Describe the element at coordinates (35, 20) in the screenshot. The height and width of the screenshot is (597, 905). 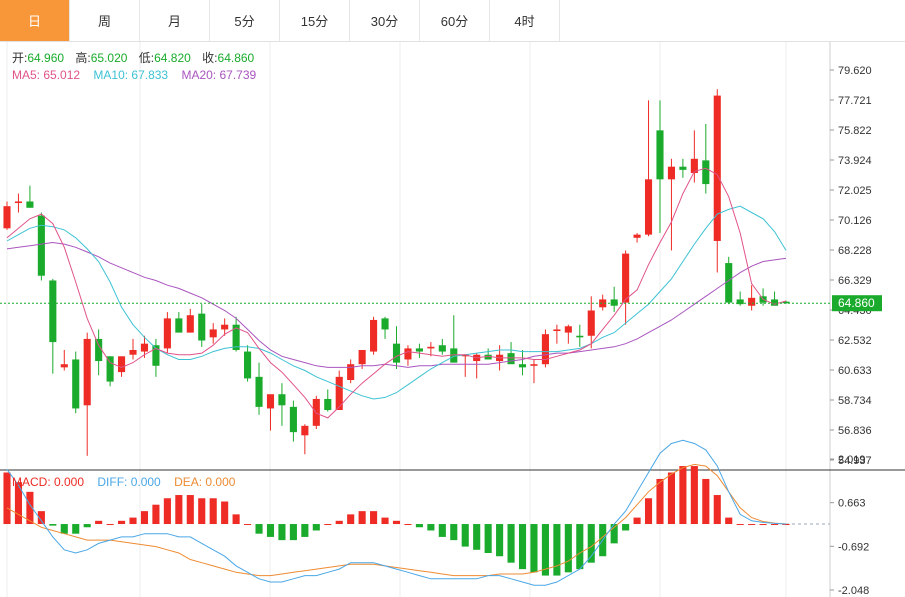
I see `tab-day: 日` at that location.